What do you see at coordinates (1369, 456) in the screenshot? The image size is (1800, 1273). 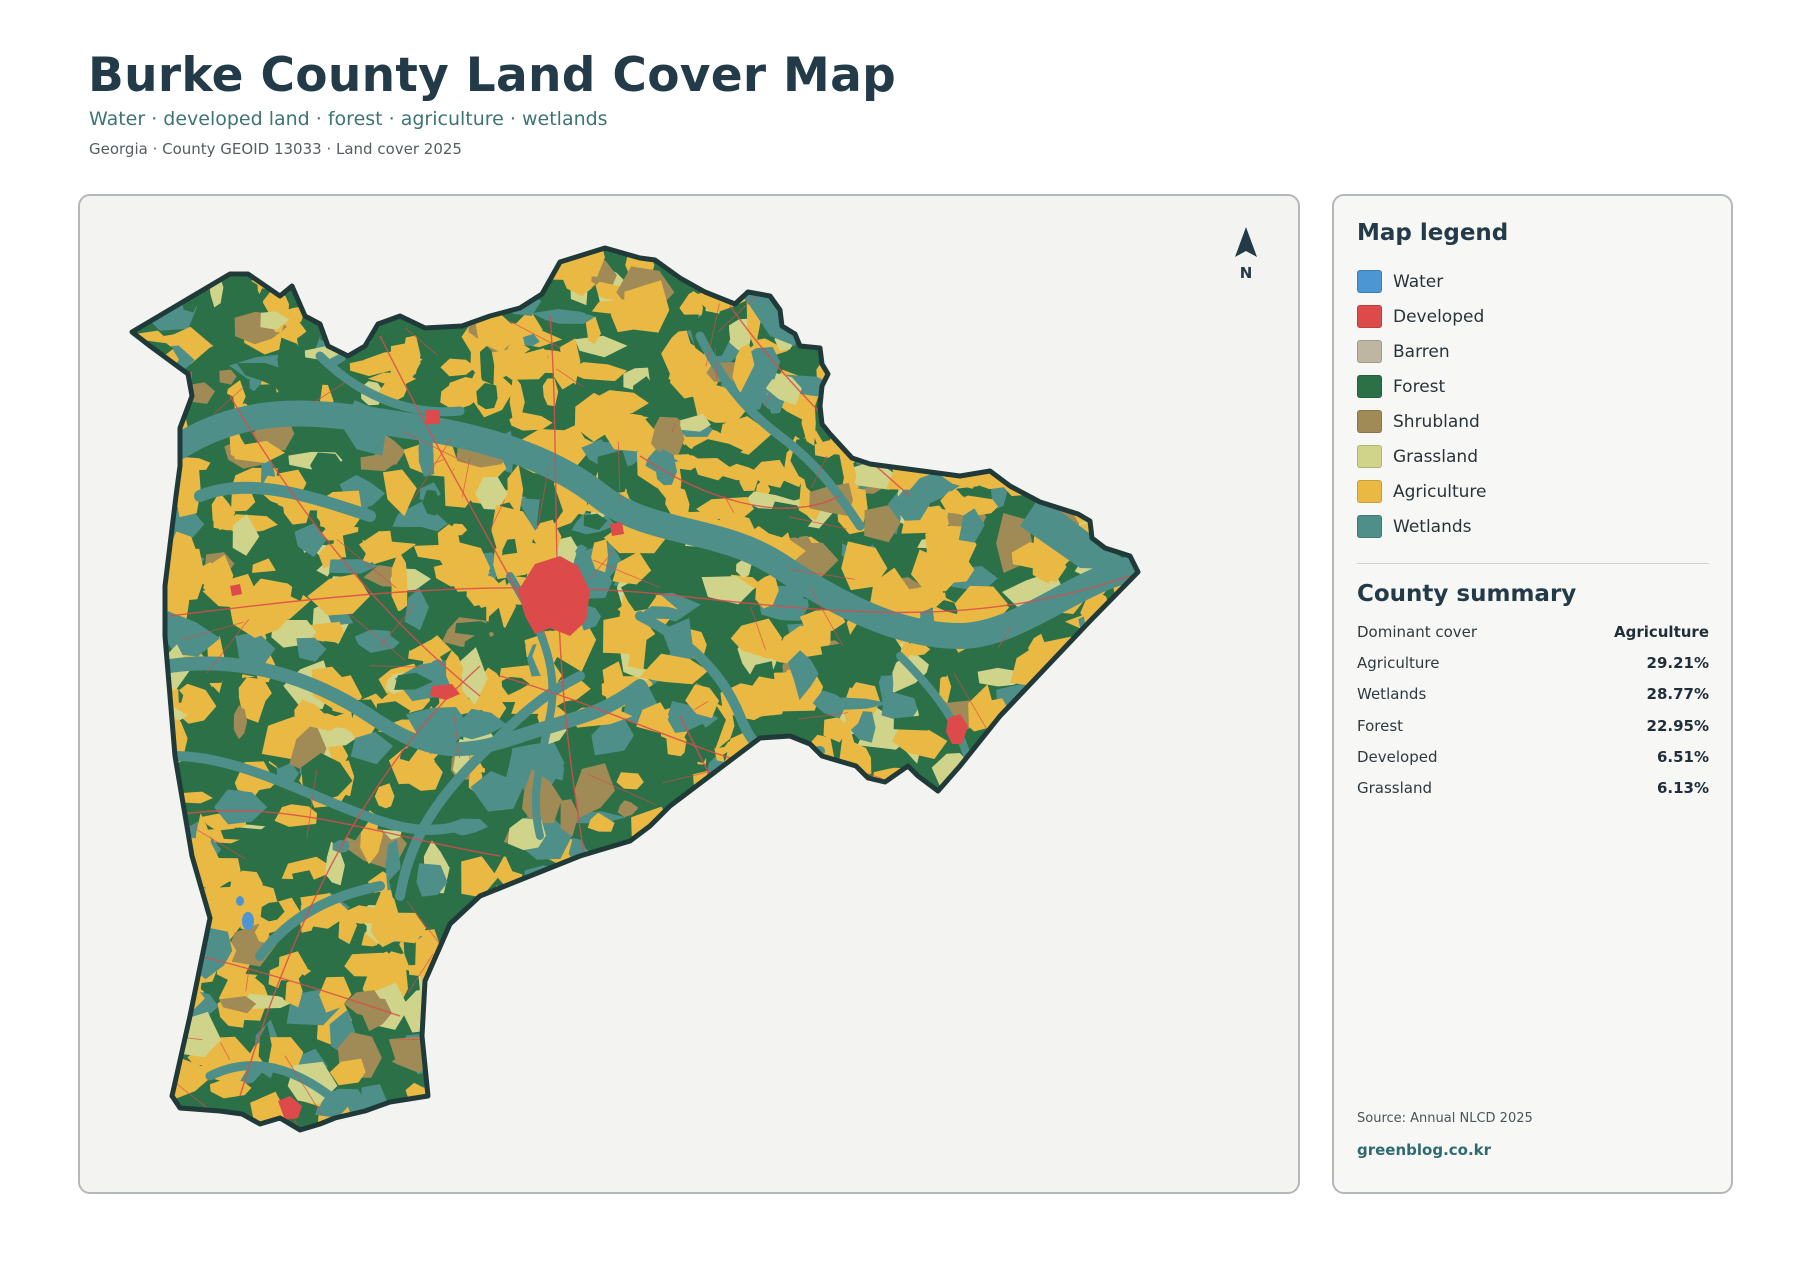 I see `grassland-swatch` at bounding box center [1369, 456].